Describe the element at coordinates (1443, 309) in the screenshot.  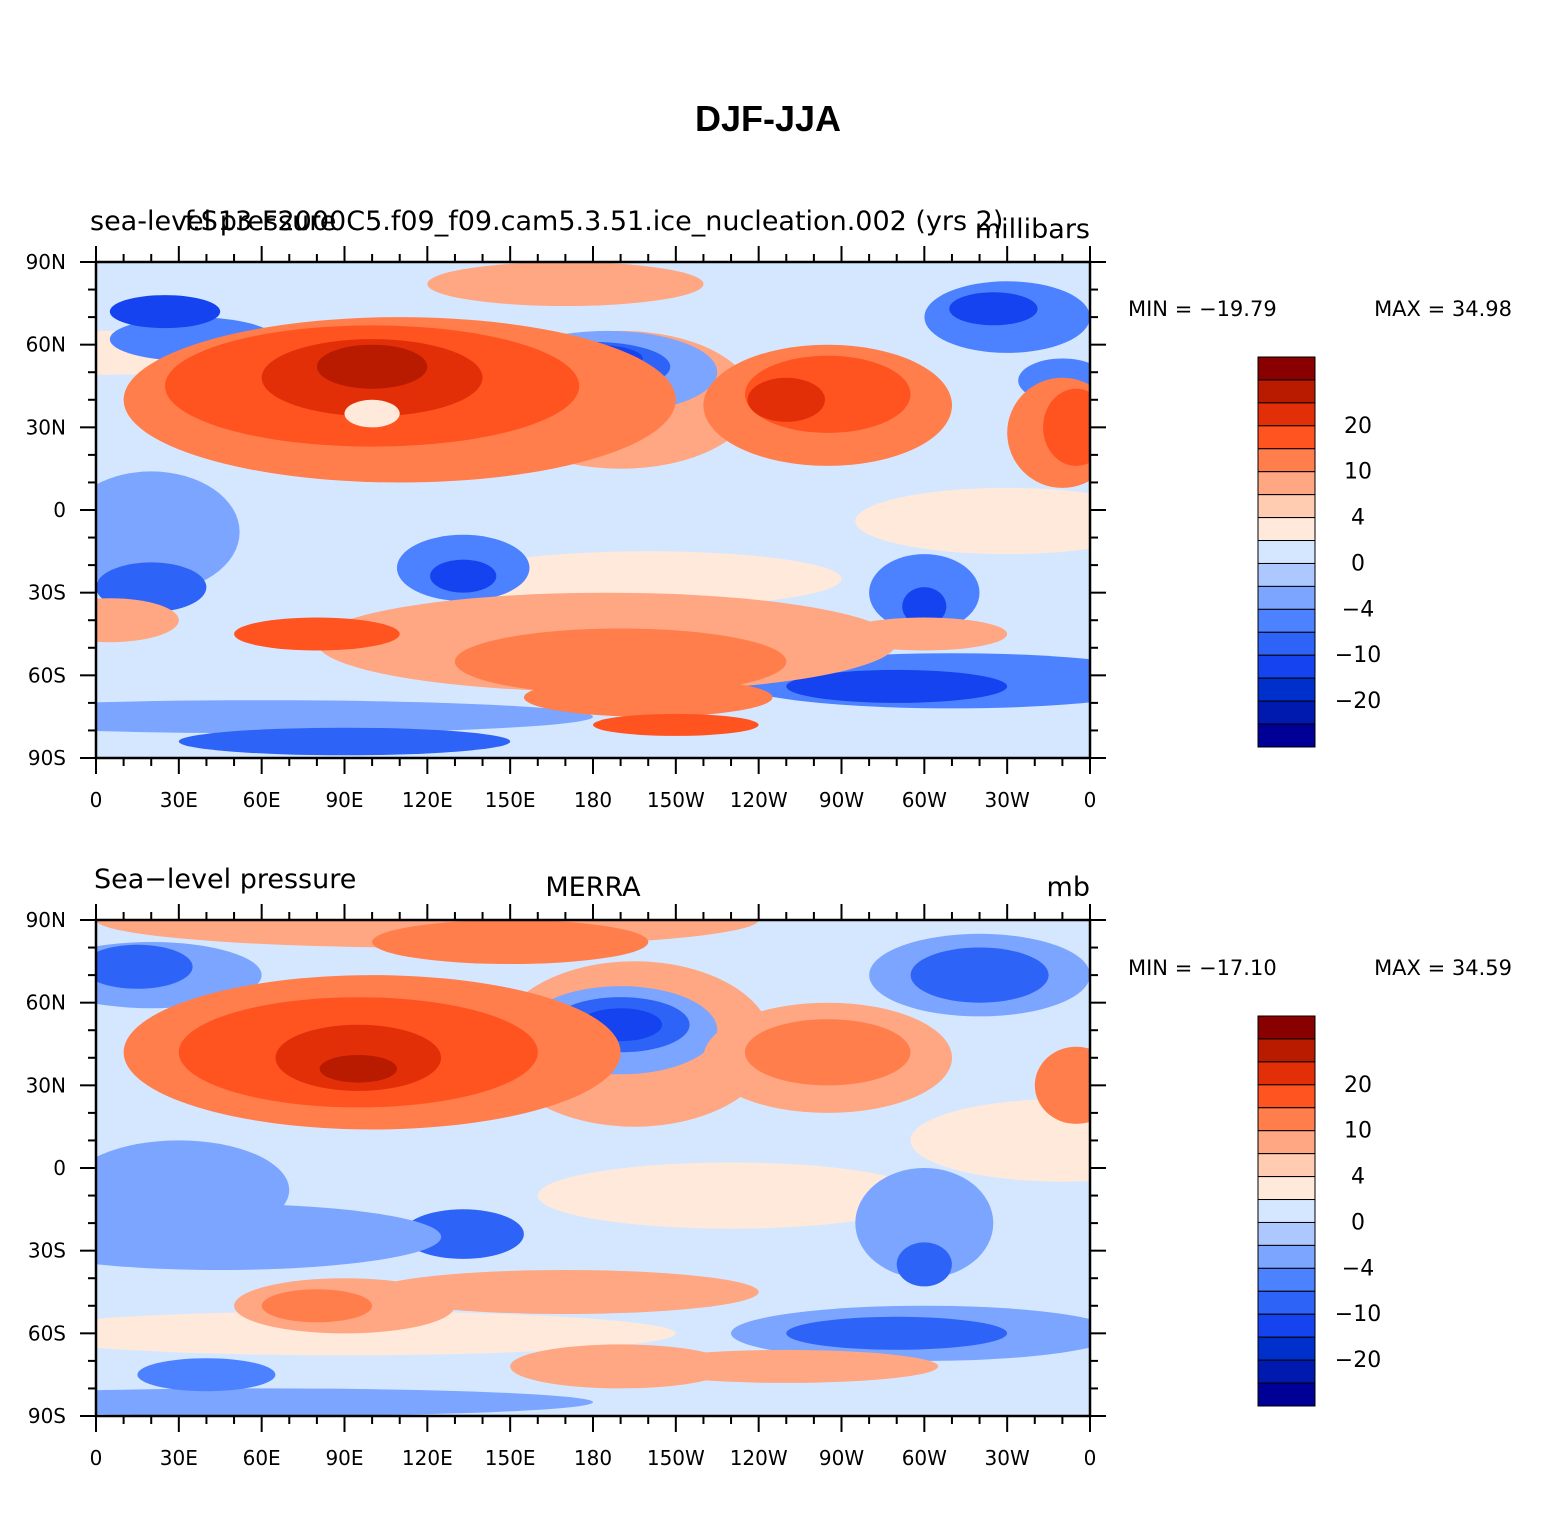
I see `max-value-label: MAX = 34.98` at that location.